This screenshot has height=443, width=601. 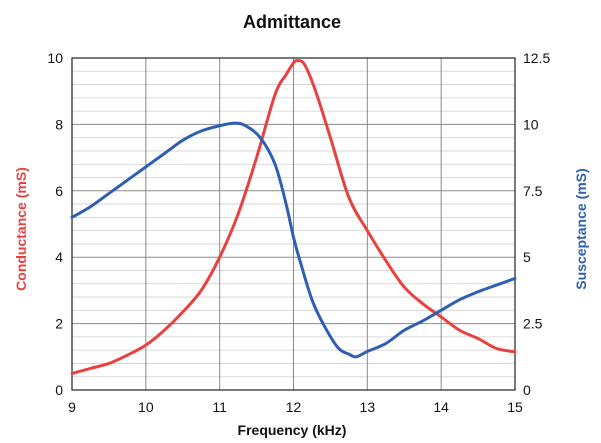 I want to click on y-right-tick-label: 2.5, so click(x=533, y=324).